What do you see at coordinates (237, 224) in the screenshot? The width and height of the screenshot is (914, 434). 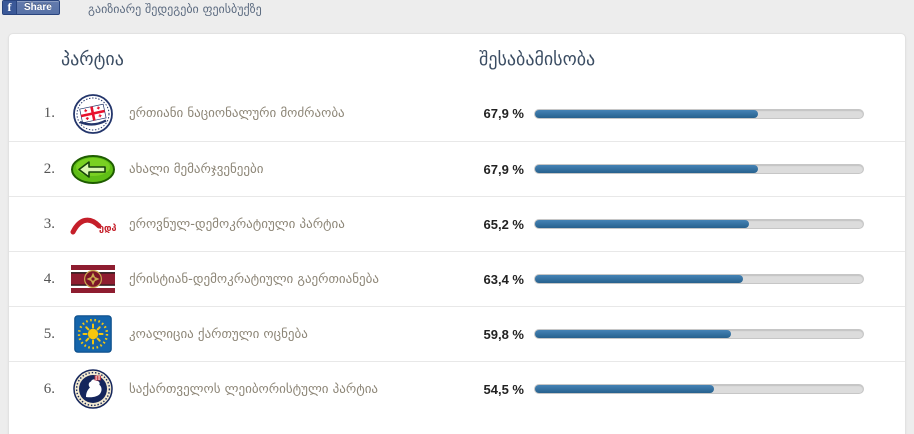 I see `party-name: ეროვნულ-დემოკრატიული პარტია` at bounding box center [237, 224].